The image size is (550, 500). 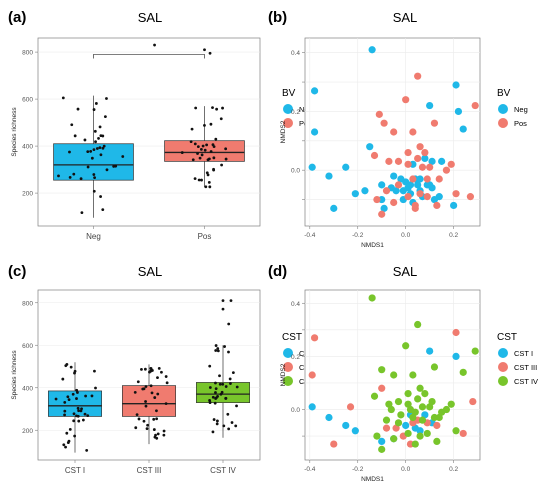 I want to click on y-tick-label: 0.2, so click(x=295, y=112).